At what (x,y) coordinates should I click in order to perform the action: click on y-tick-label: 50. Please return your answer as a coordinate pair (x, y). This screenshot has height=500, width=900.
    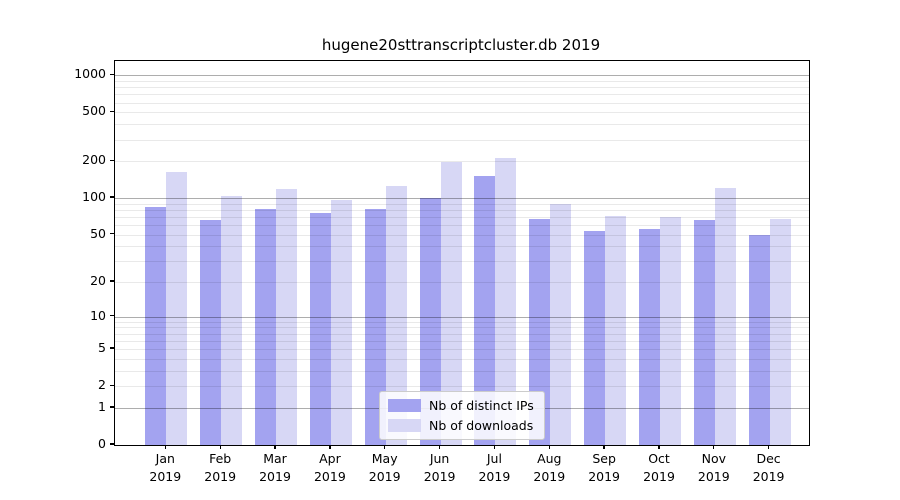
    Looking at the image, I should click on (98, 233).